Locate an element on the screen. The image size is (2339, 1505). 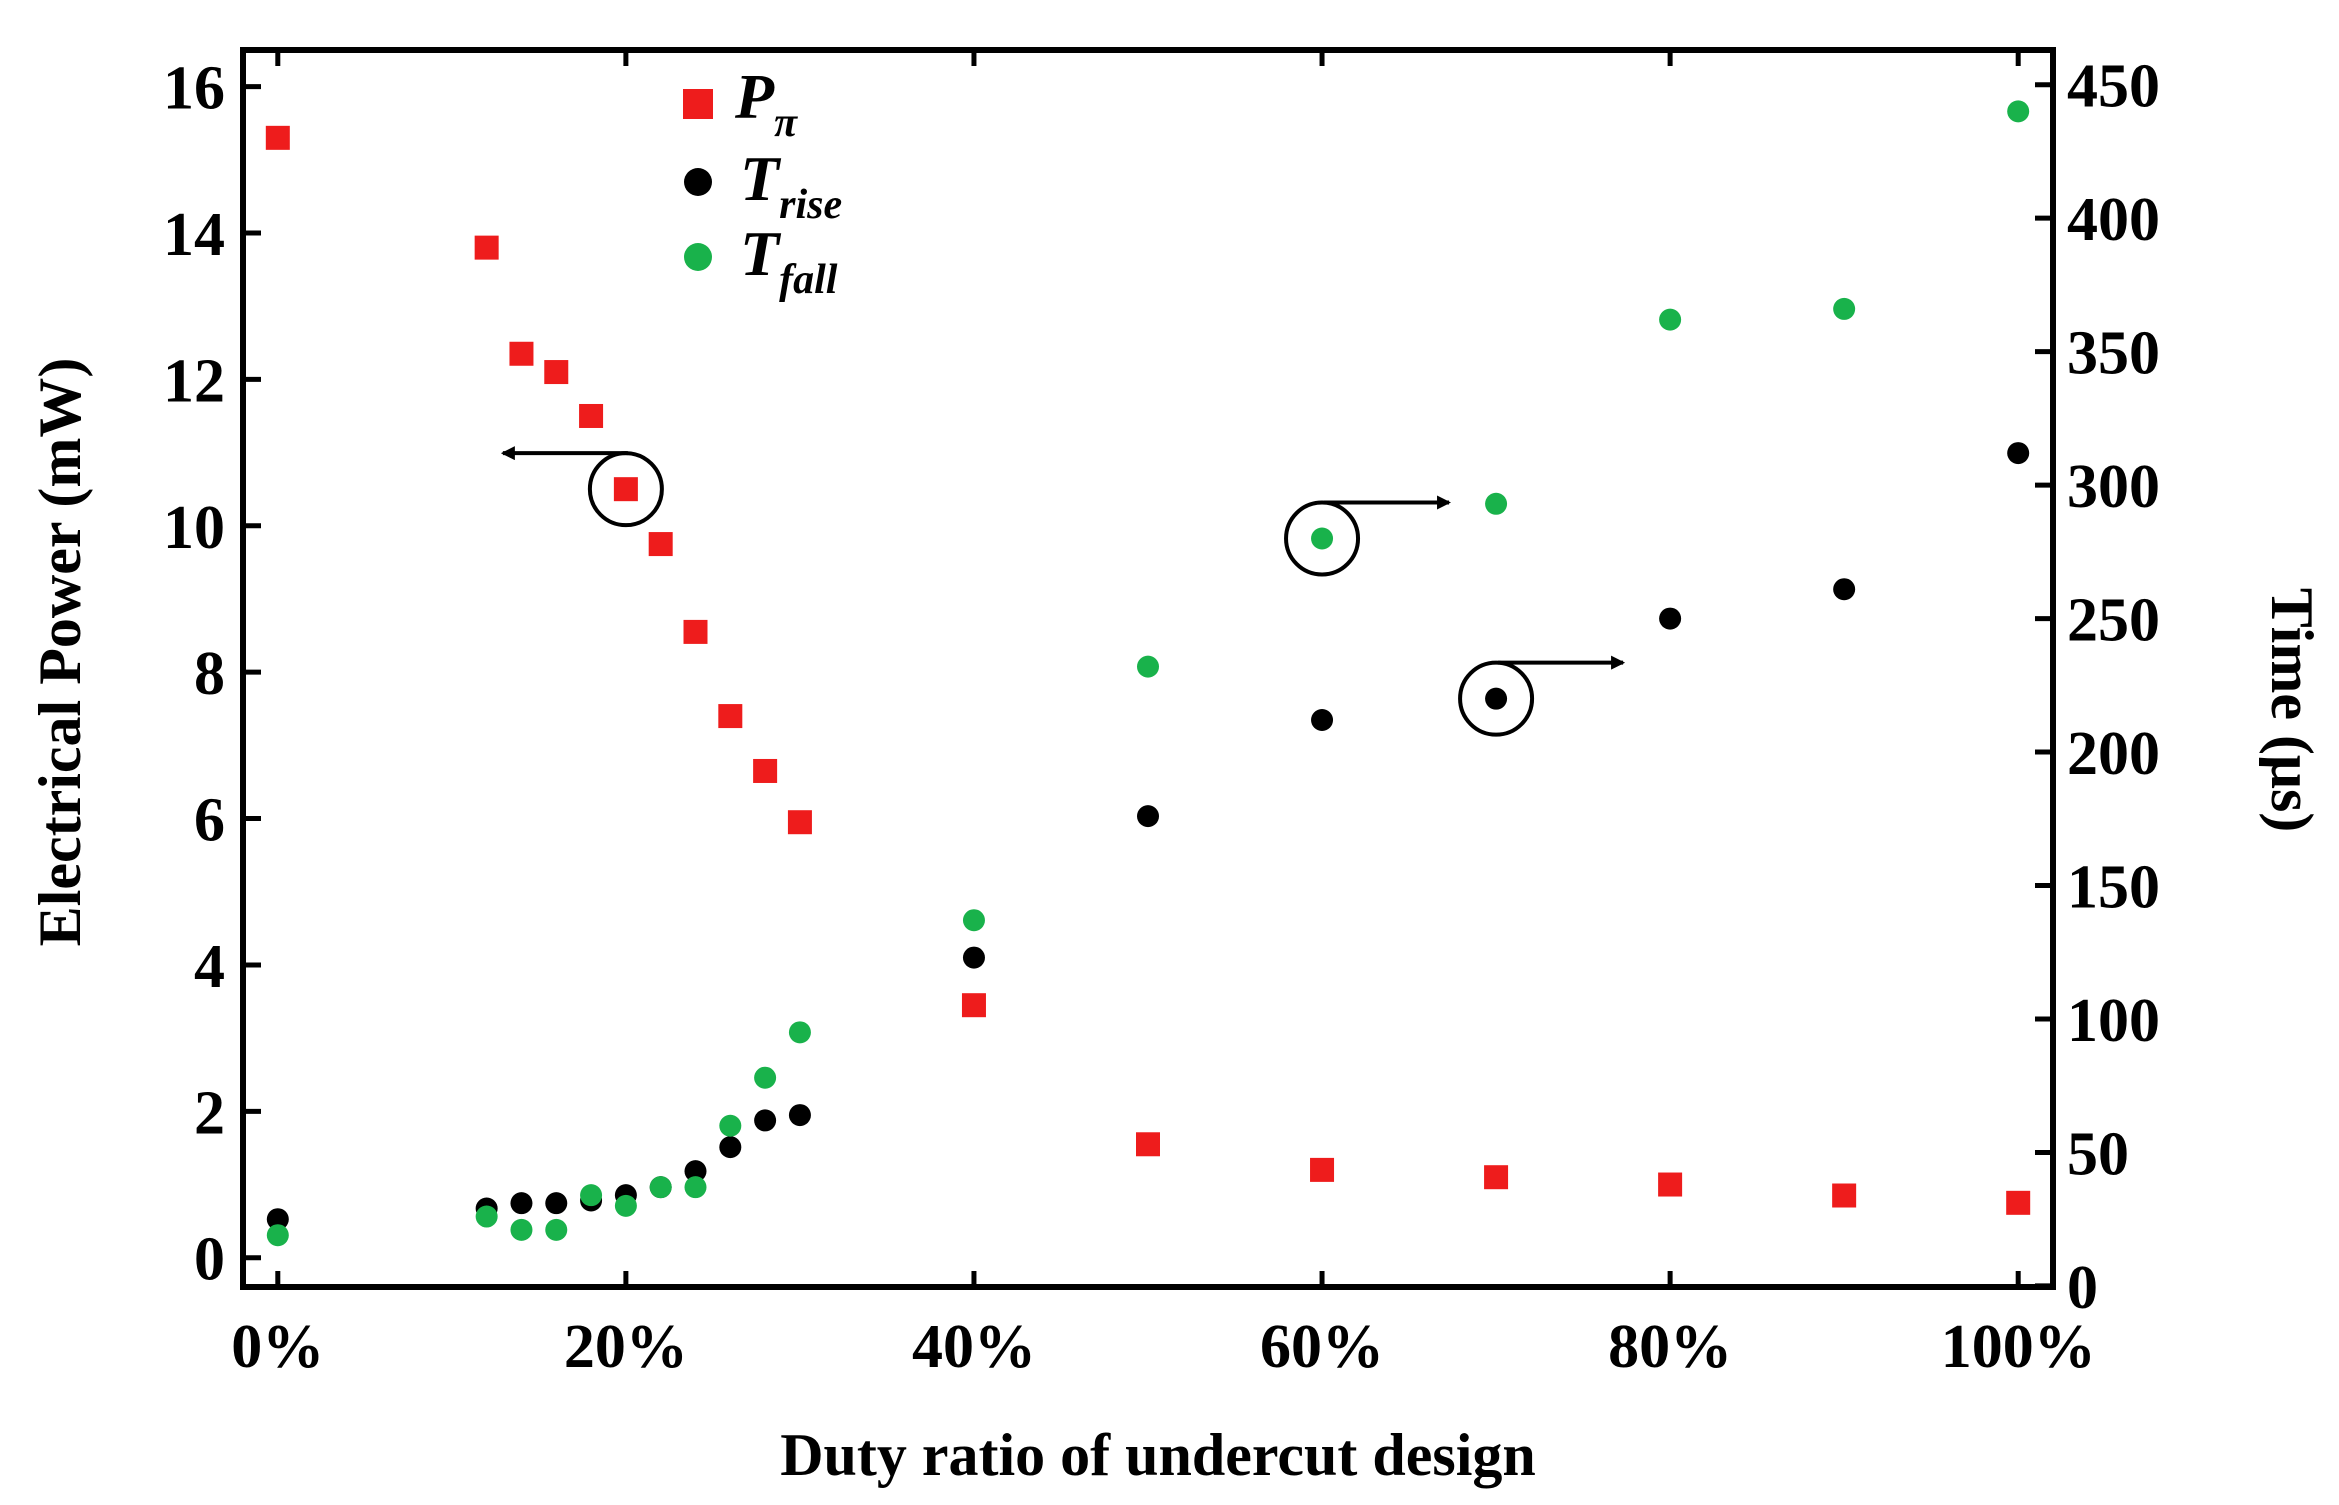
y-left-tick-label: 14 is located at coordinates (194, 235).